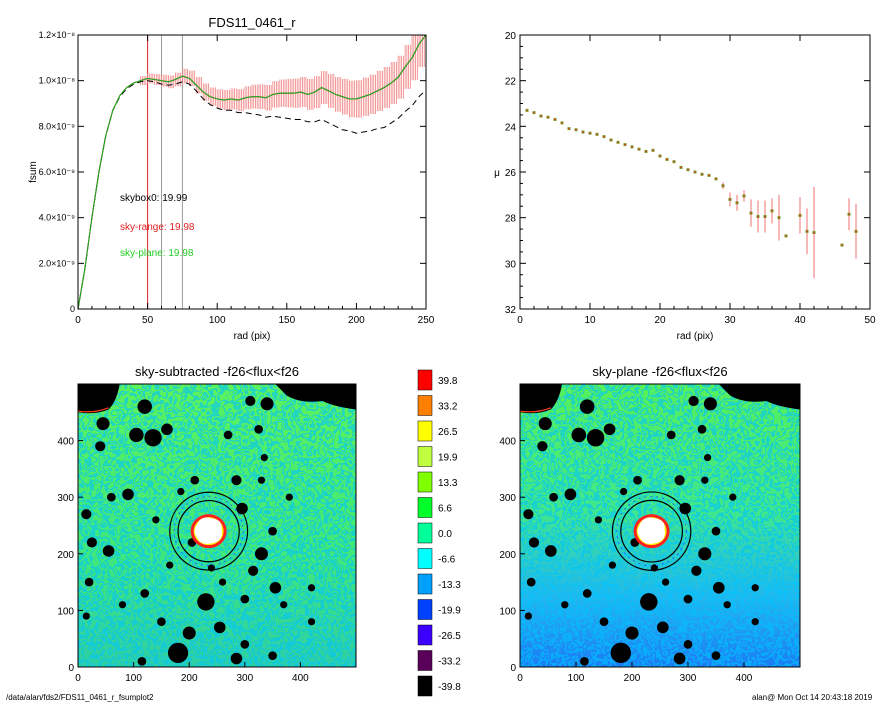 The width and height of the screenshot is (885, 713). I want to click on fsum-xtick-label: 250, so click(426, 320).